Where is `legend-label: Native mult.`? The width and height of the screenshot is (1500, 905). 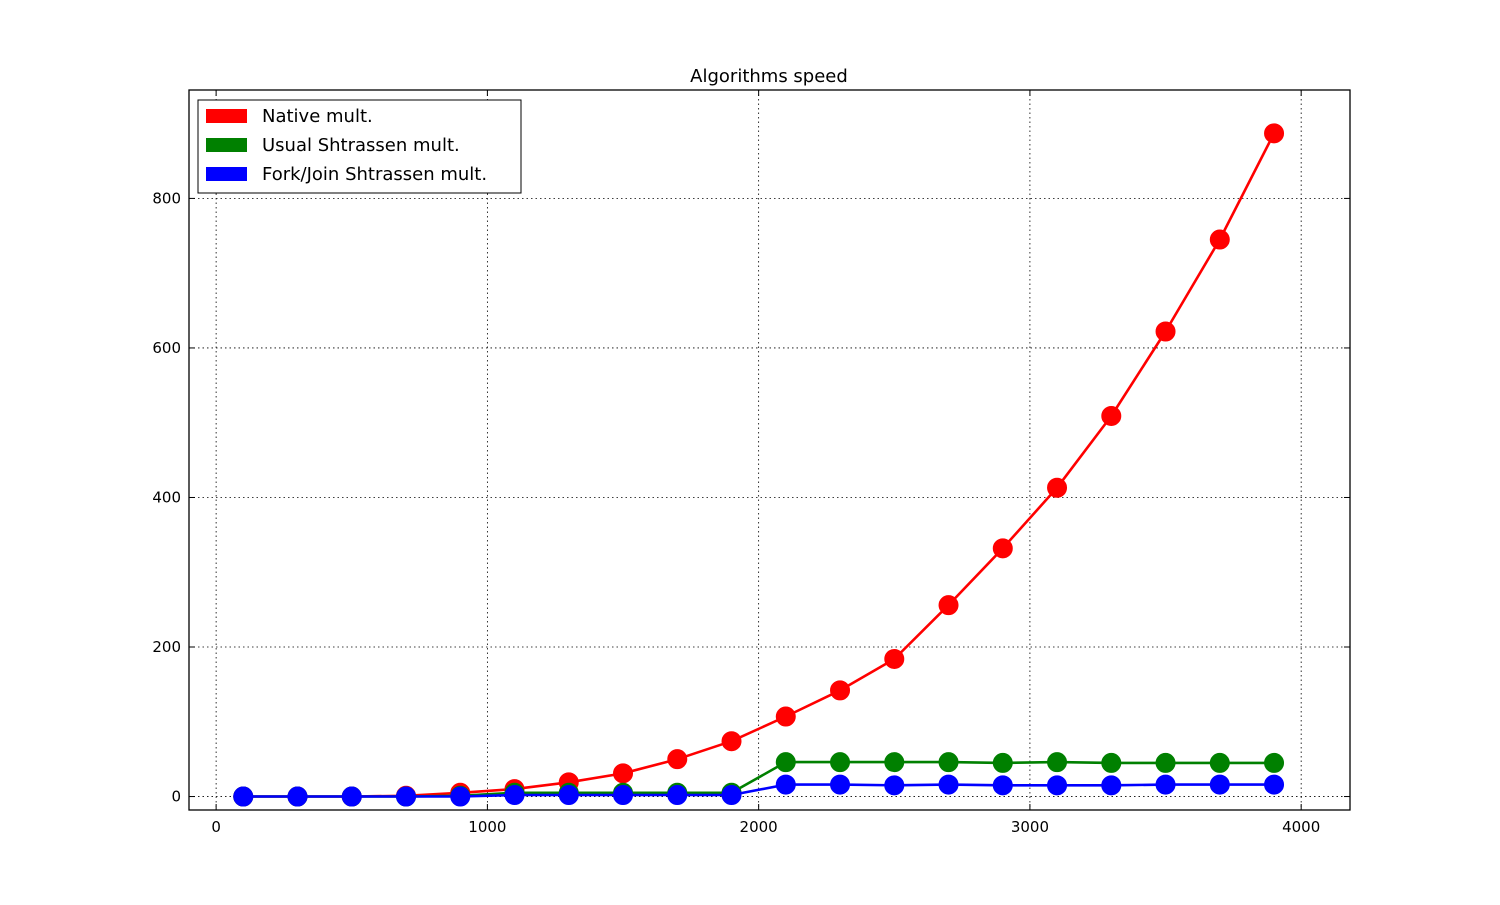
legend-label: Native mult. is located at coordinates (317, 116).